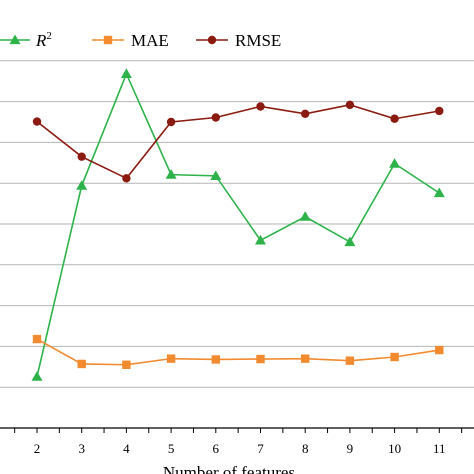  What do you see at coordinates (439, 448) in the screenshot?
I see `x-tick-label: 11` at bounding box center [439, 448].